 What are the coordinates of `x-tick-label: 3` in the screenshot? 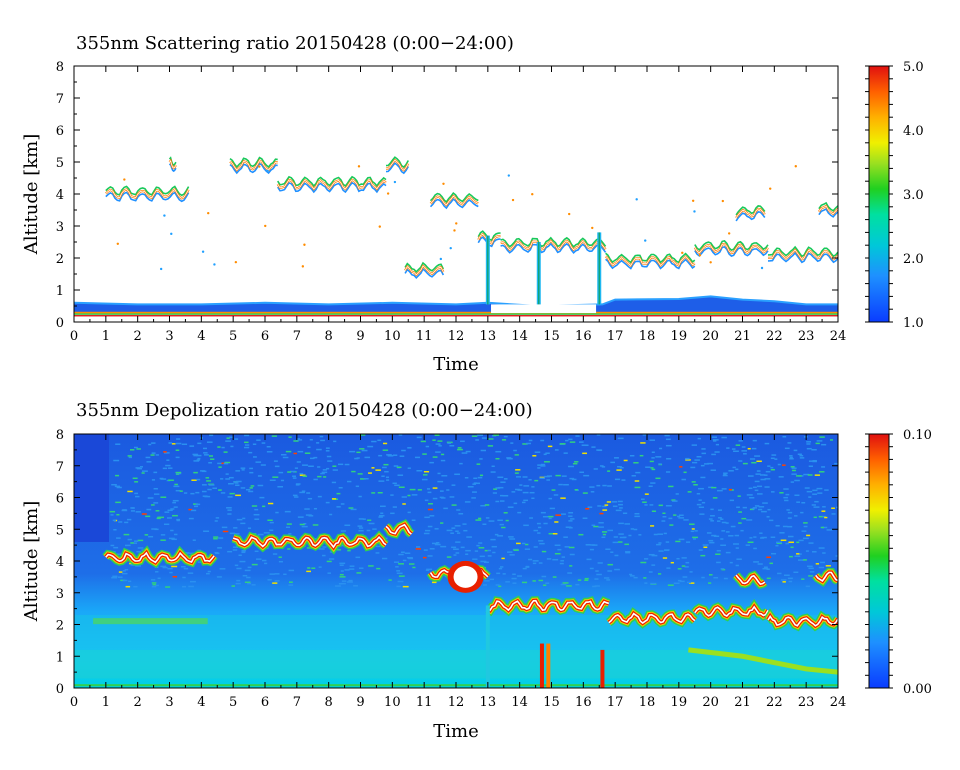 It's located at (169, 336).